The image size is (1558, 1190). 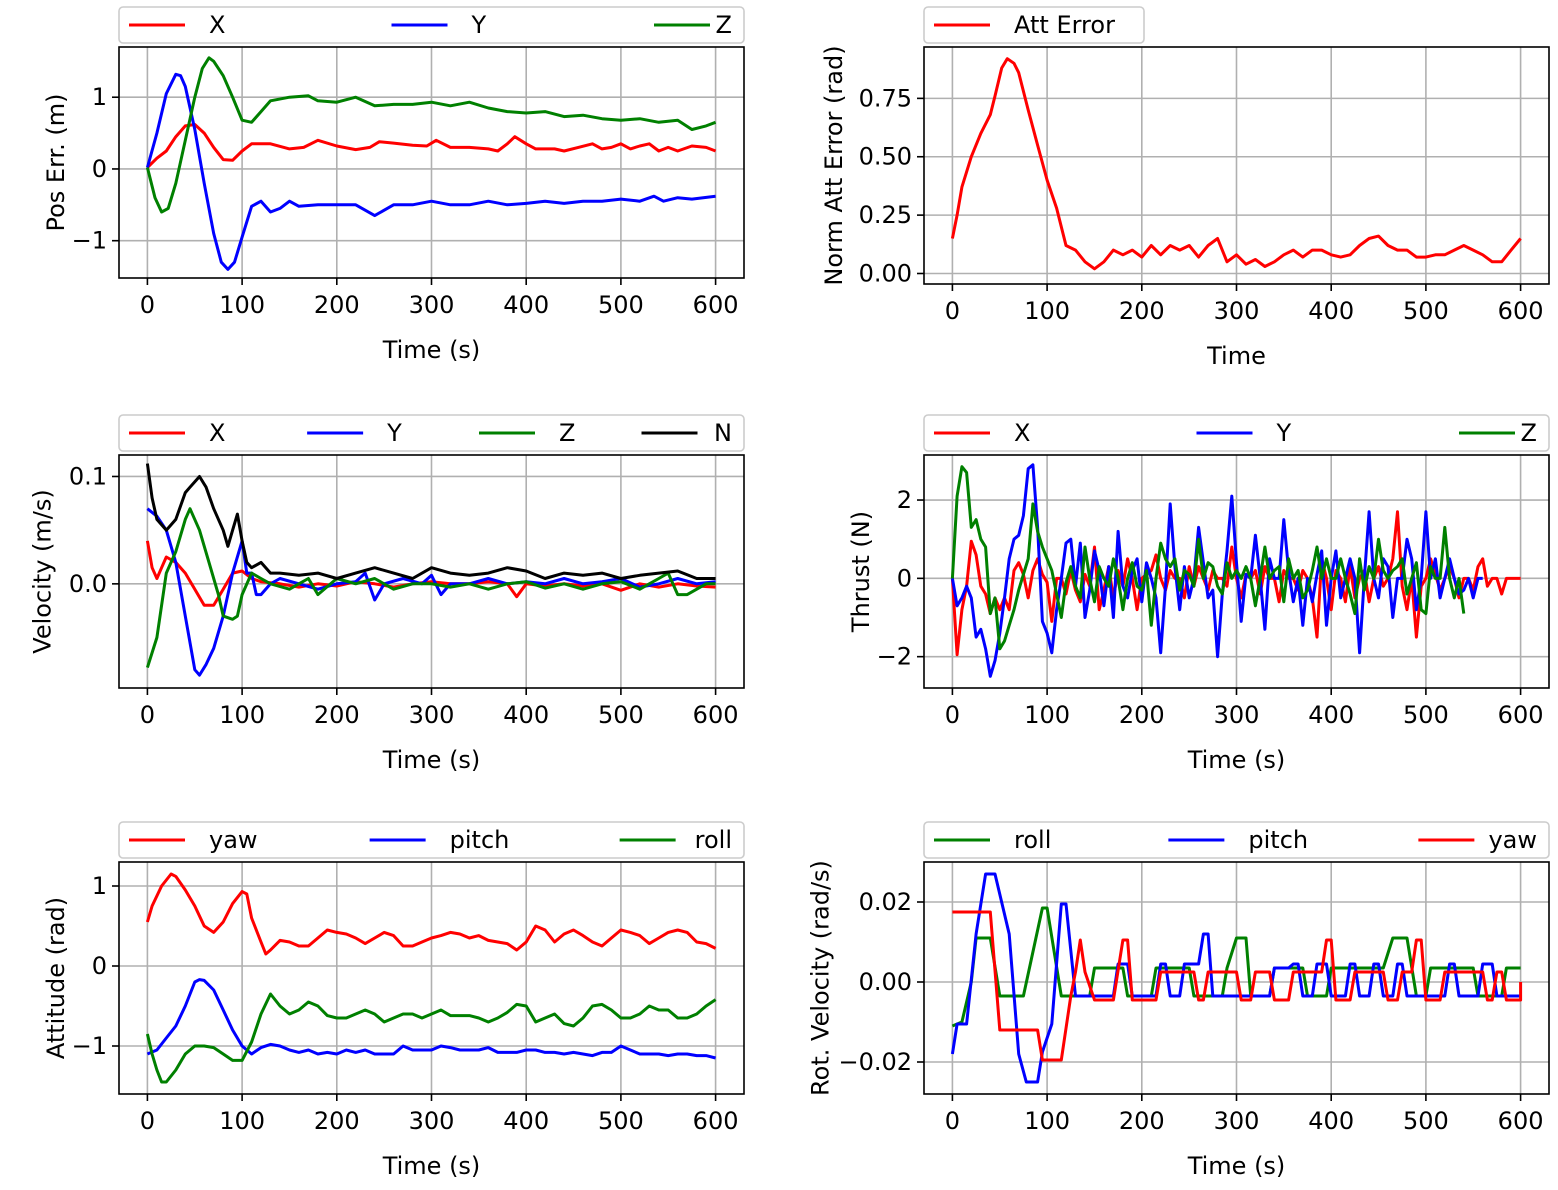 I want to click on series-line-pitch, so click(x=431, y=1019).